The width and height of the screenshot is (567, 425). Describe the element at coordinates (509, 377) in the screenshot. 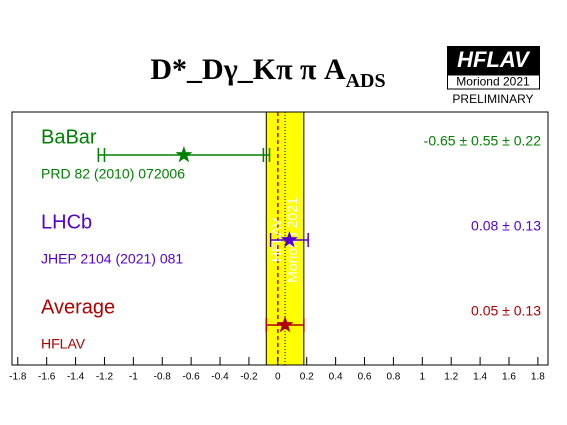

I see `x-tick-label: 1.6` at that location.